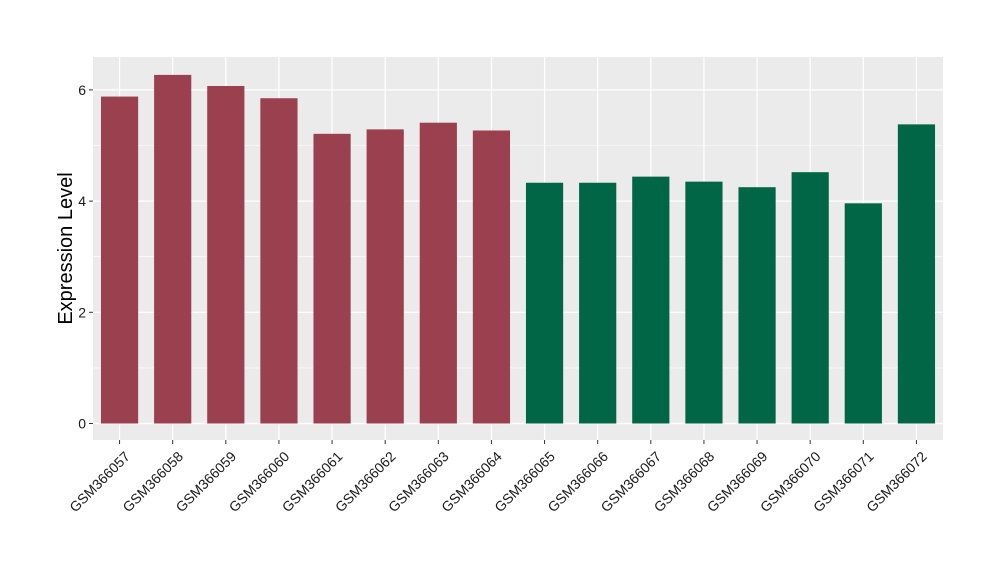 The image size is (1000, 580). Describe the element at coordinates (82, 424) in the screenshot. I see `y-tick-label: 0` at that location.